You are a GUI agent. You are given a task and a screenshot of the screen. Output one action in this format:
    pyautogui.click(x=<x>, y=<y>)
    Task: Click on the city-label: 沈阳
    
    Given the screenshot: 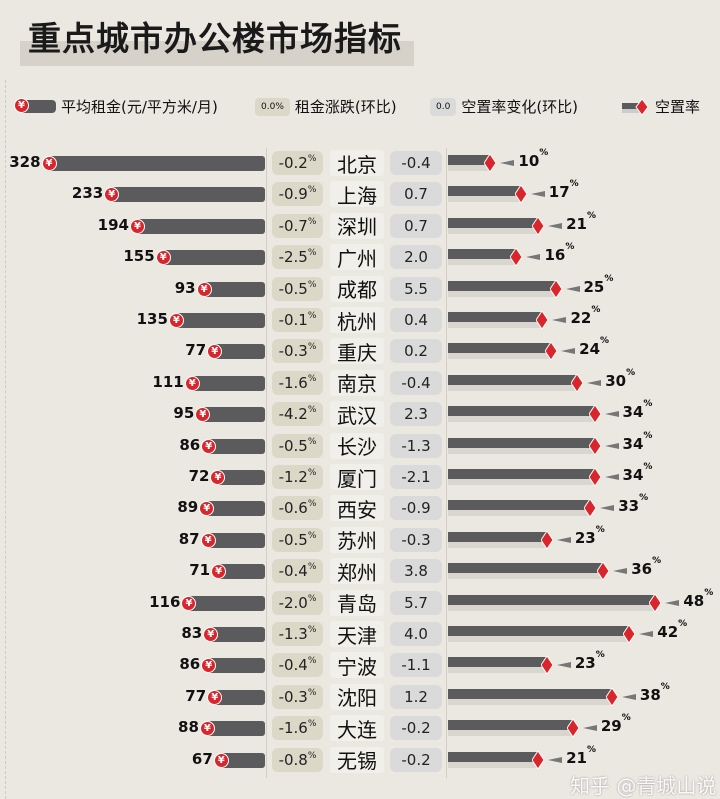 What is the action you would take?
    pyautogui.click(x=357, y=696)
    